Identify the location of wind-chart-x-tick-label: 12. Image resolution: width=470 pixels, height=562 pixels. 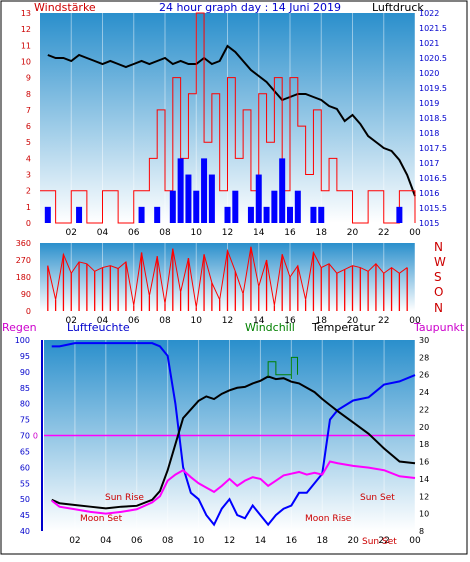
(227, 233).